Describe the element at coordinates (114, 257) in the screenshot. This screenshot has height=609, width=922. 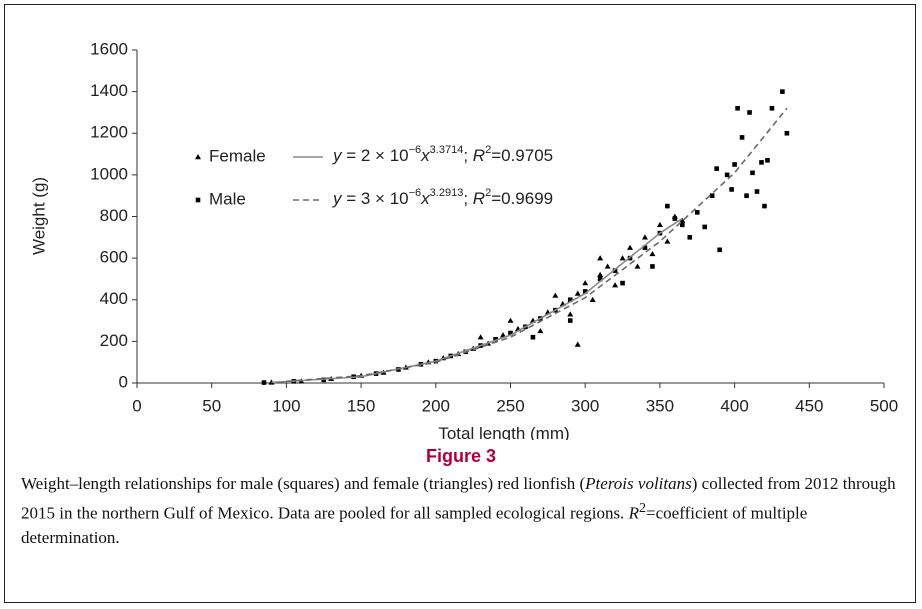
I see `y-tick-label: 600` at that location.